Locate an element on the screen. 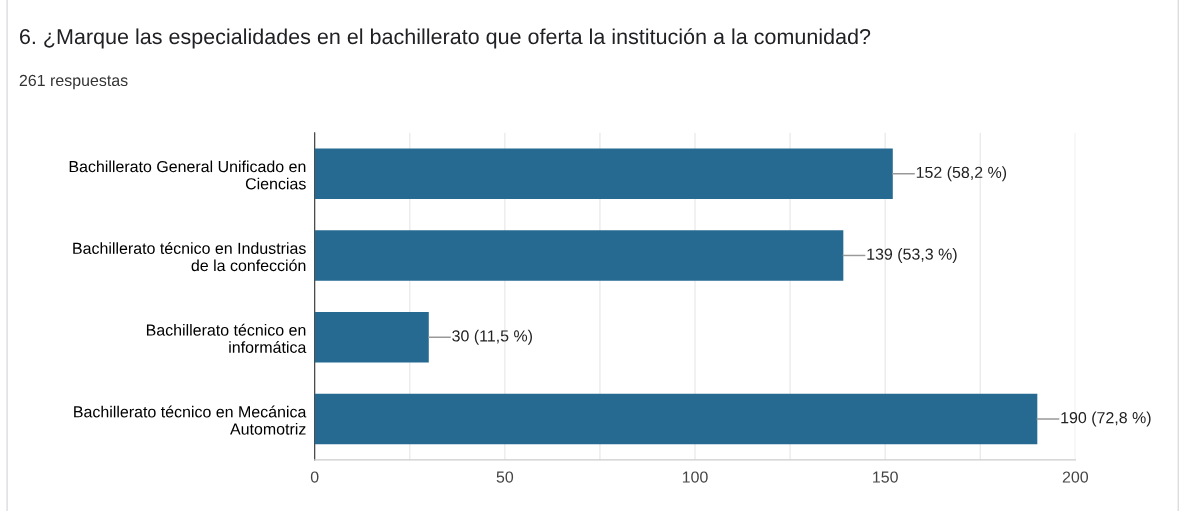 The height and width of the screenshot is (511, 1183). x-tick-label: 0 is located at coordinates (314, 477).